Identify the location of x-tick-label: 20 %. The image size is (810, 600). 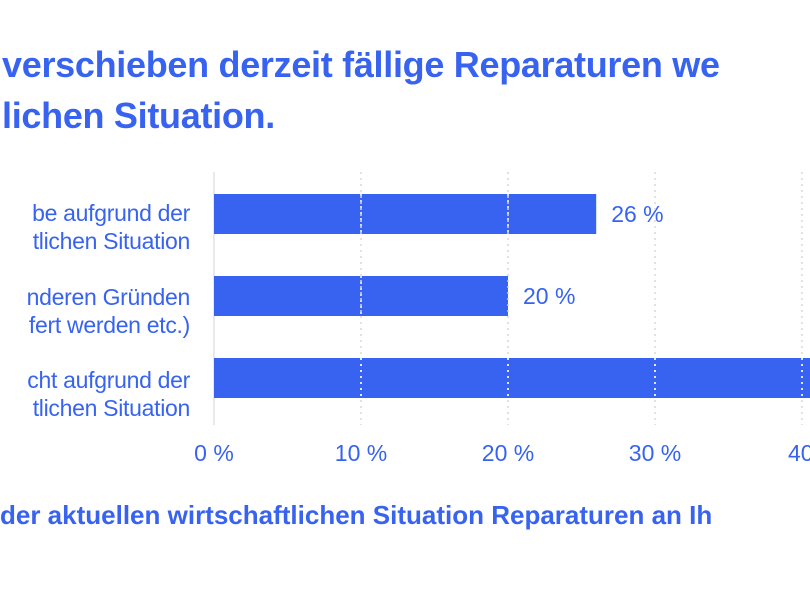
(508, 453).